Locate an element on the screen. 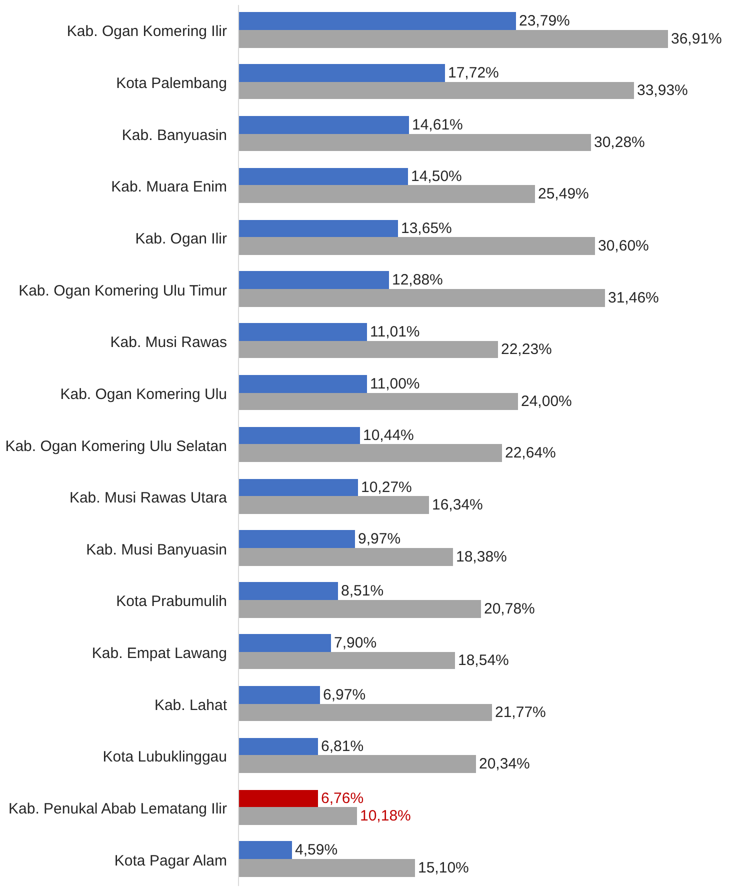 The image size is (747, 891). y-tick-label: Kab. Musi Rawas is located at coordinates (168, 343).